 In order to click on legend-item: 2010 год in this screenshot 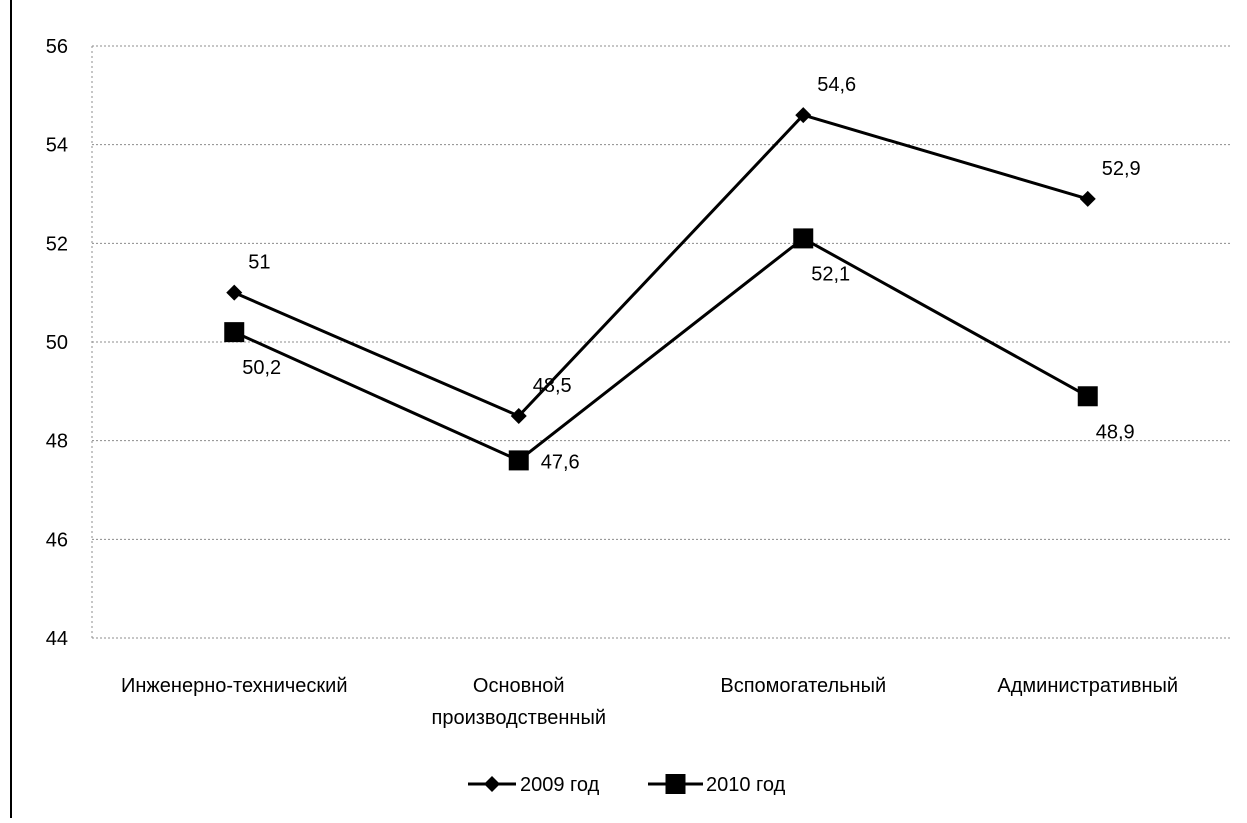, I will do `click(717, 785)`.